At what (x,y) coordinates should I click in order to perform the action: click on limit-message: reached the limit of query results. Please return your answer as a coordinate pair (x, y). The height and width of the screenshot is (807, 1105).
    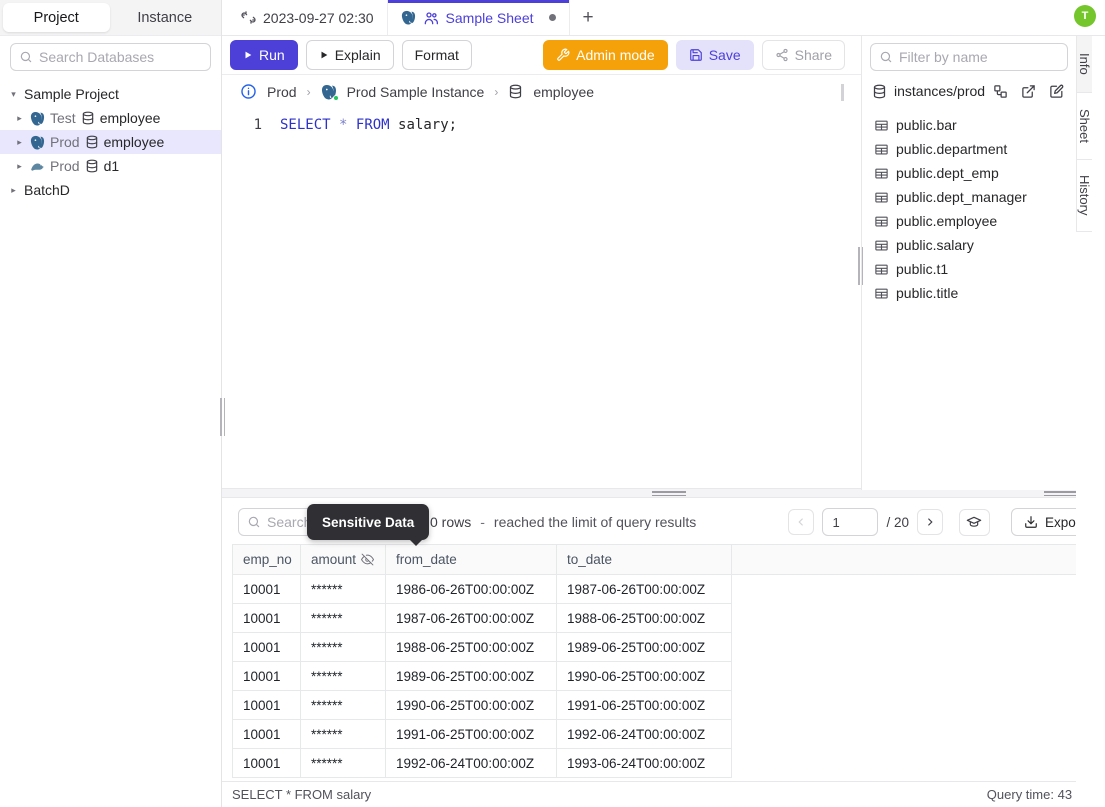
    Looking at the image, I should click on (595, 522).